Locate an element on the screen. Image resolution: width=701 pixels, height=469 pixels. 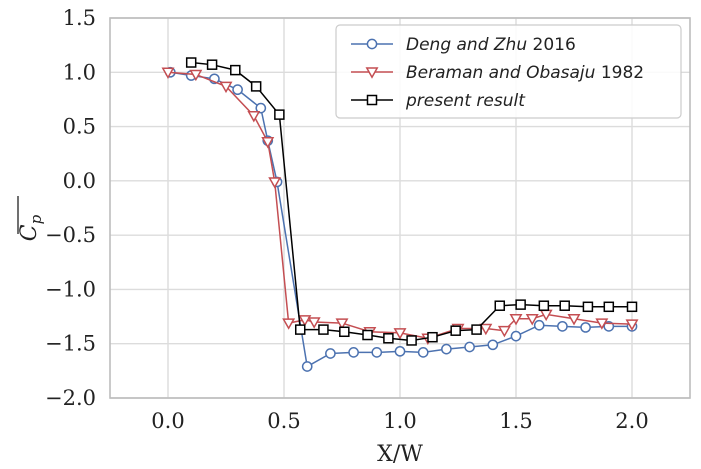
x-tick-label: 1.0 is located at coordinates (399, 421).